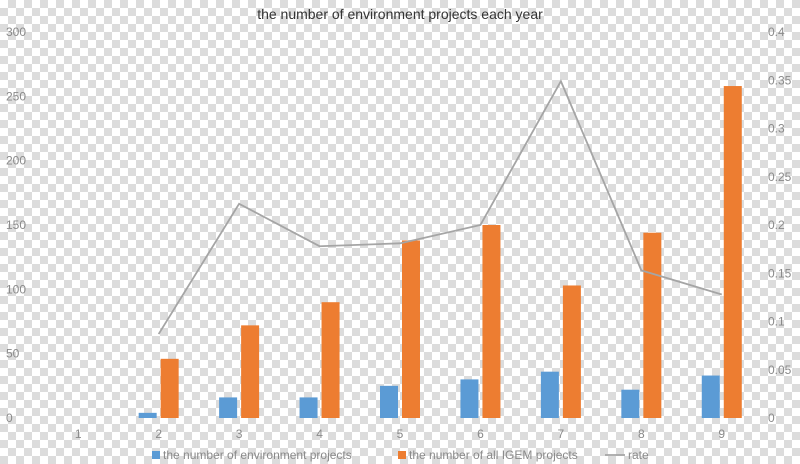  Describe the element at coordinates (776, 322) in the screenshot. I see `right-tick-label: 0.1` at that location.